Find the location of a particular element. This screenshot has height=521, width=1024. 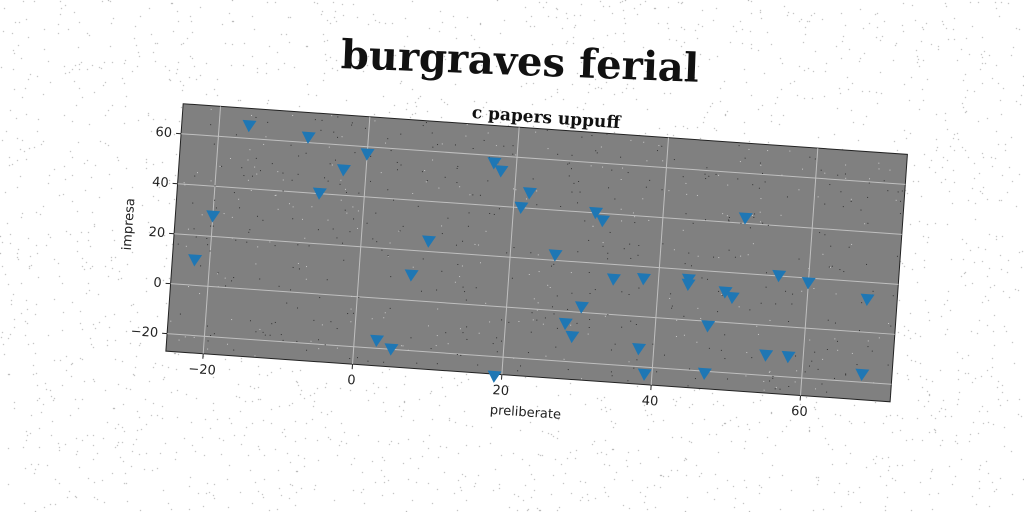

y-tick-label: −20 is located at coordinates (144, 332).